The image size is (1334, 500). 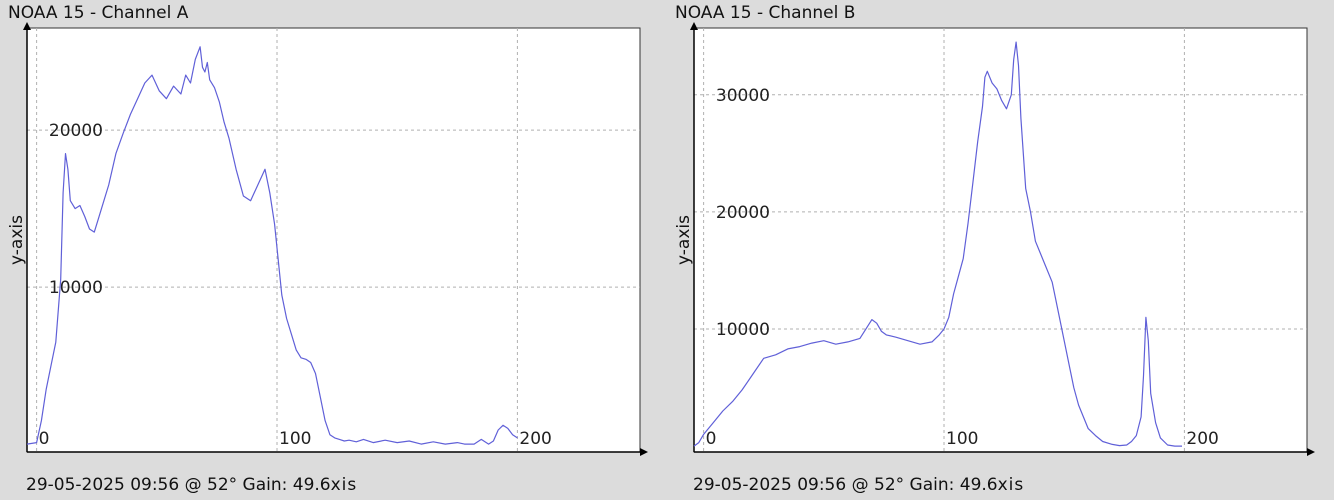 I want to click on chart-title: NOAA 15 - Channel B, so click(x=765, y=13).